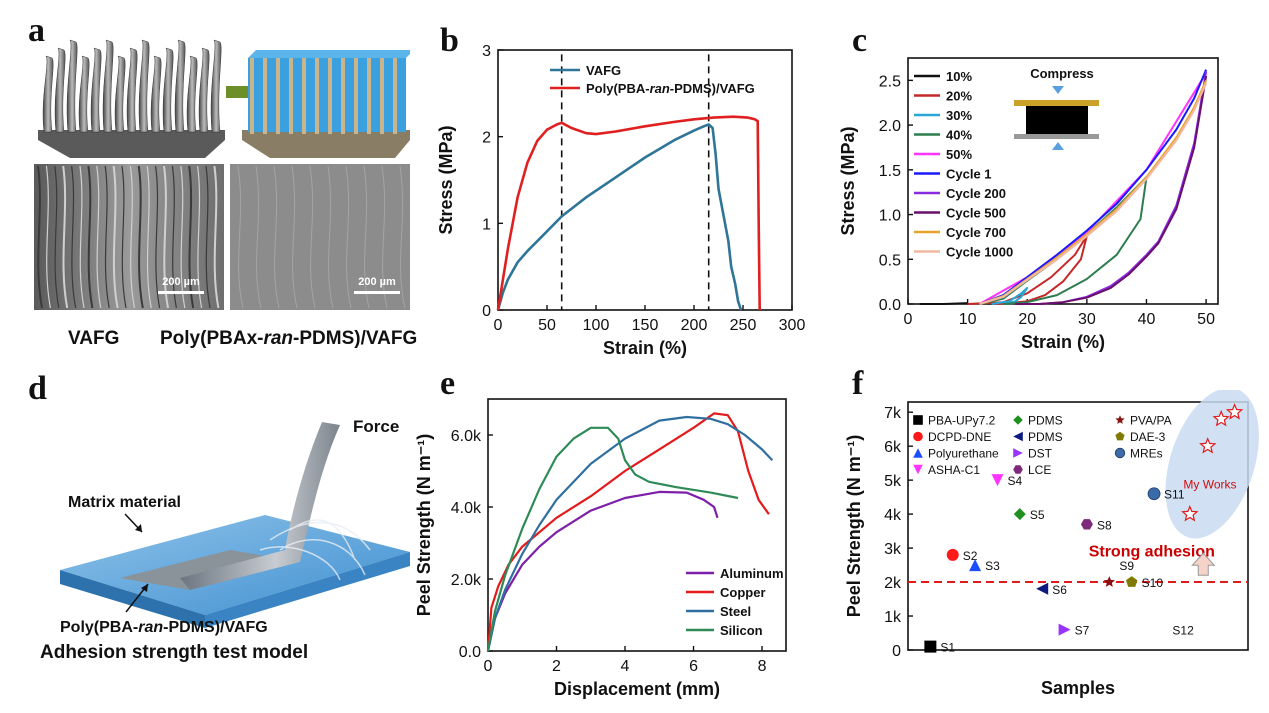 Image resolution: width=1269 pixels, height=713 pixels. What do you see at coordinates (860, 40) in the screenshot?
I see `panel-letter-c: c` at bounding box center [860, 40].